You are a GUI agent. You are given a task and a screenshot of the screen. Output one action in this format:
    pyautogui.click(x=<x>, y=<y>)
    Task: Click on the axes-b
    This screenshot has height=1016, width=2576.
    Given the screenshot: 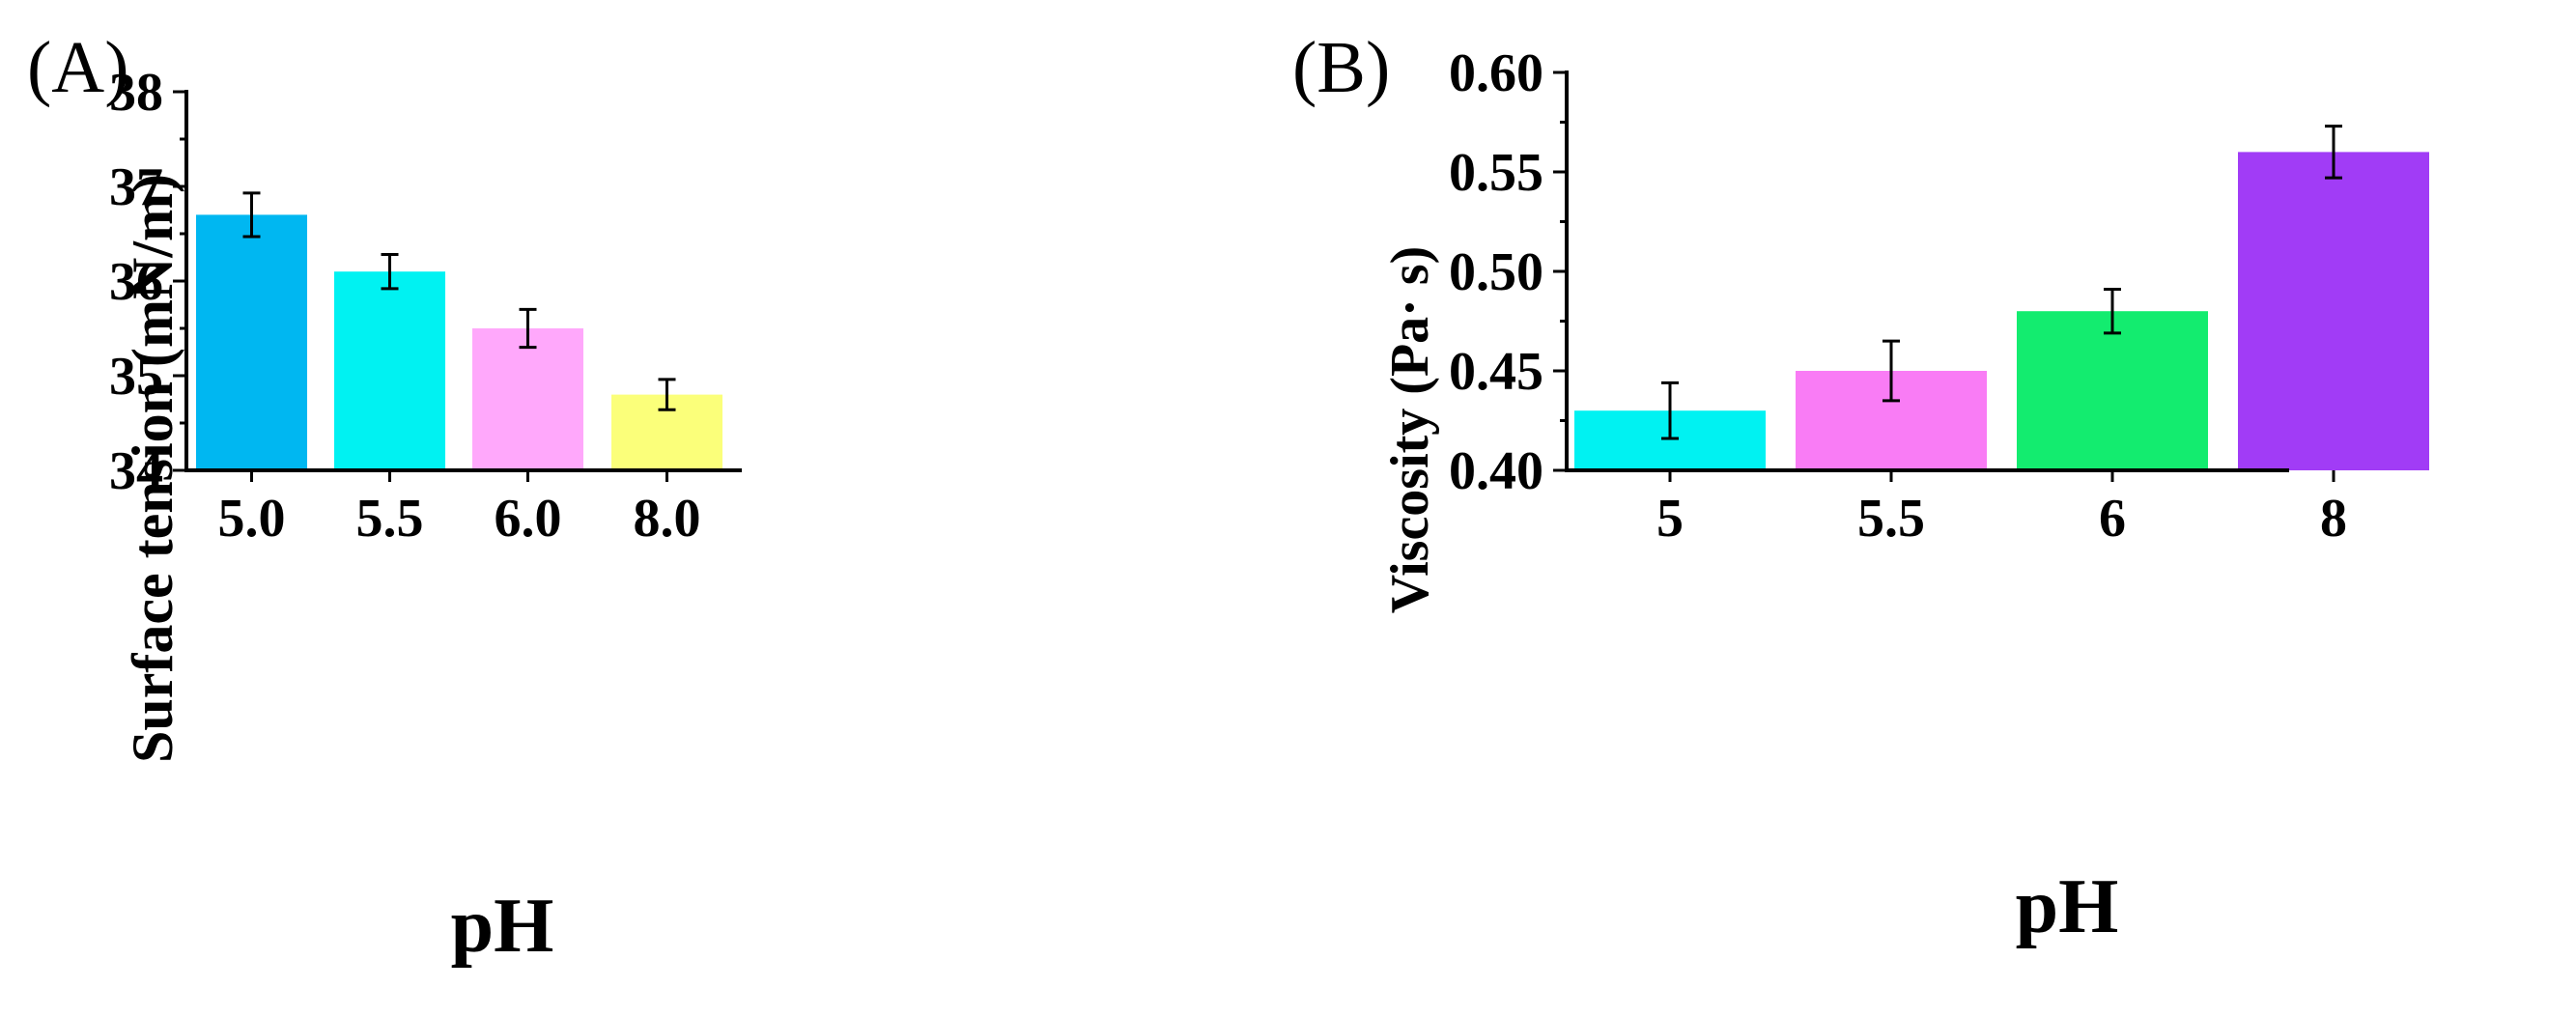 What is the action you would take?
    pyautogui.click(x=1944, y=276)
    